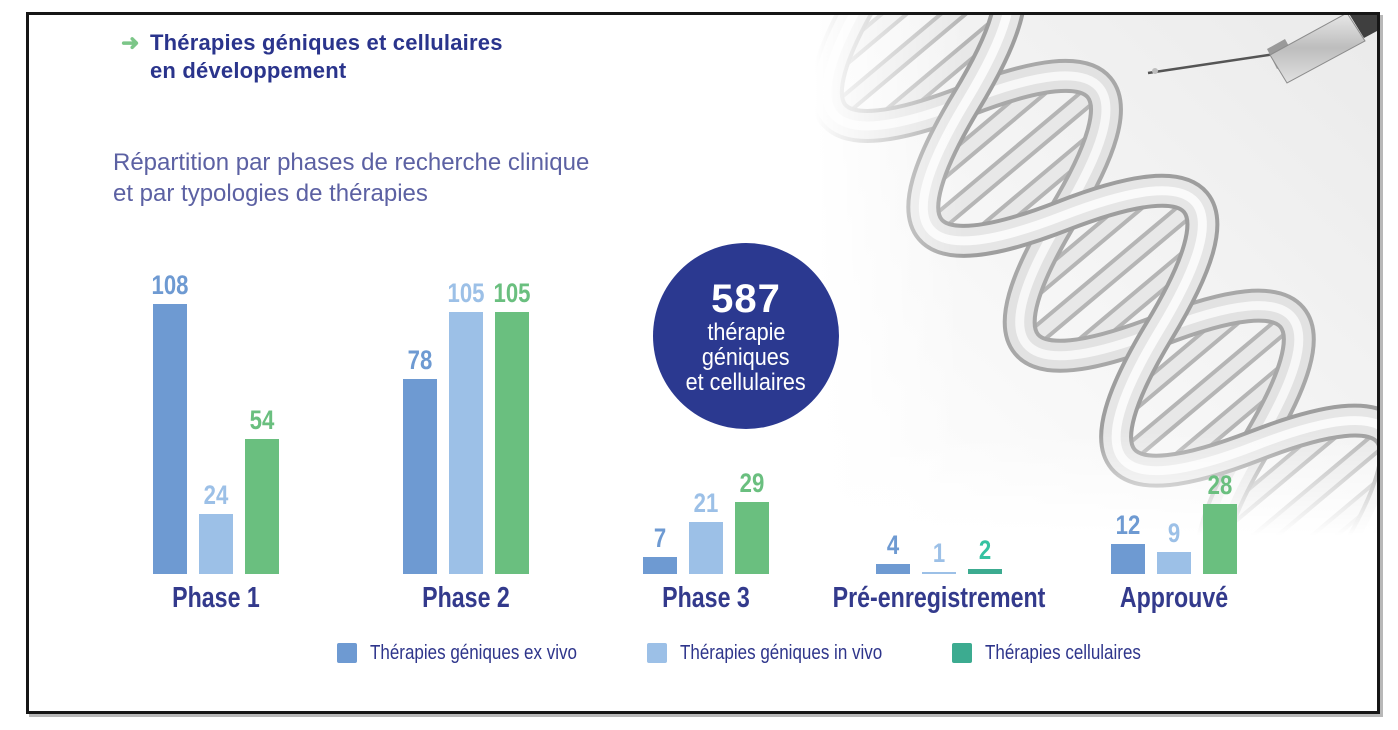 The width and height of the screenshot is (1398, 730). Describe the element at coordinates (939, 552) in the screenshot. I see `bar-value-label: 1` at that location.